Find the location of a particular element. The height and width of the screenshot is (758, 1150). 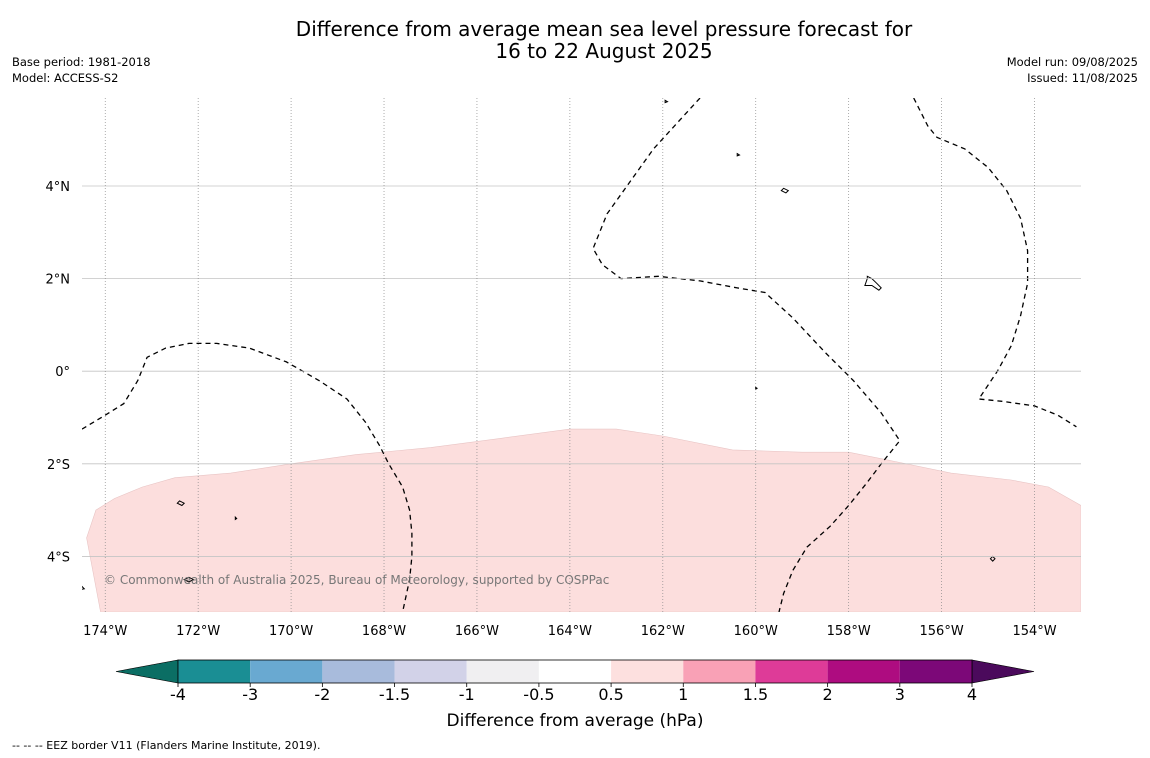

colorbar-tick-label: 4 is located at coordinates (972, 694).